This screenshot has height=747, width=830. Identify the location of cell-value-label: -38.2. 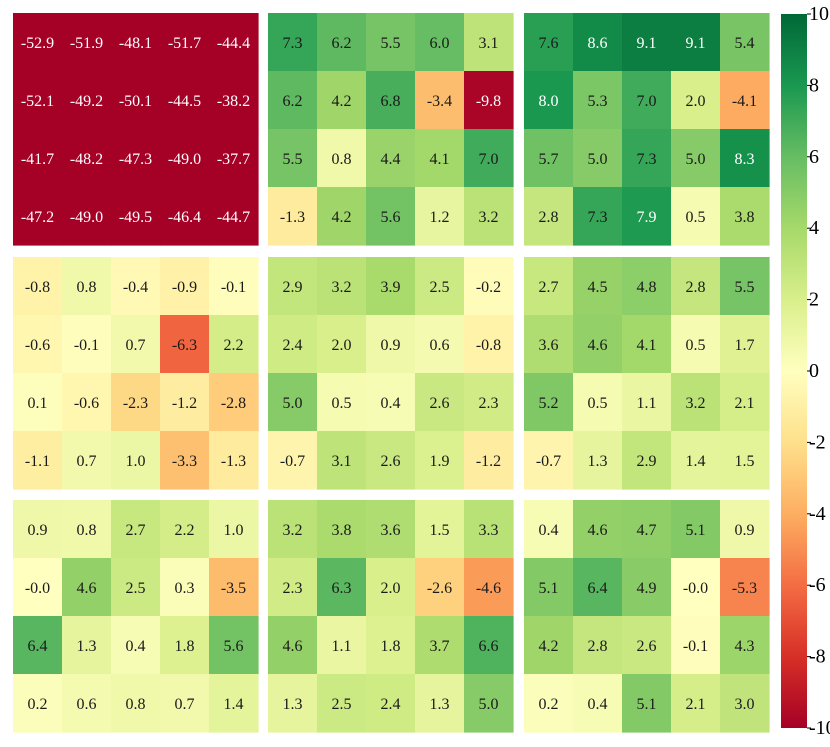
(233, 101).